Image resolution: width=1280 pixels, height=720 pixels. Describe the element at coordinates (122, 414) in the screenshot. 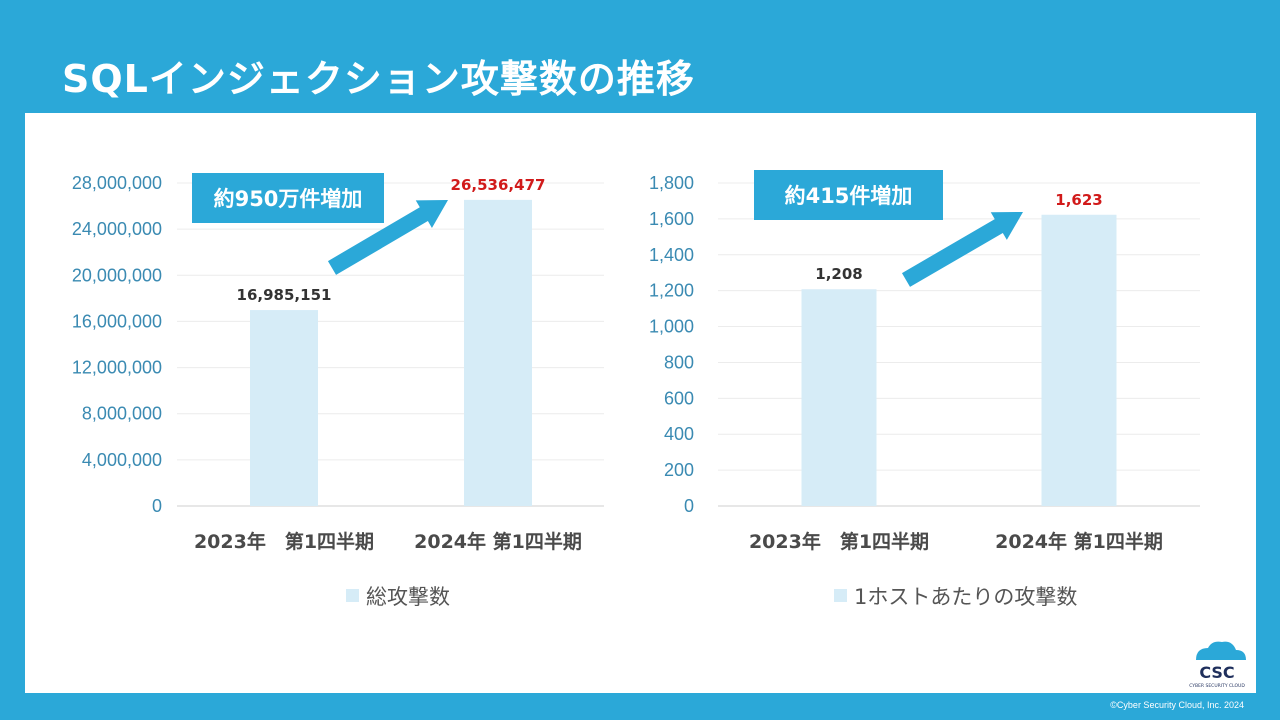

I see `y-tick-label: 8,000,000` at that location.